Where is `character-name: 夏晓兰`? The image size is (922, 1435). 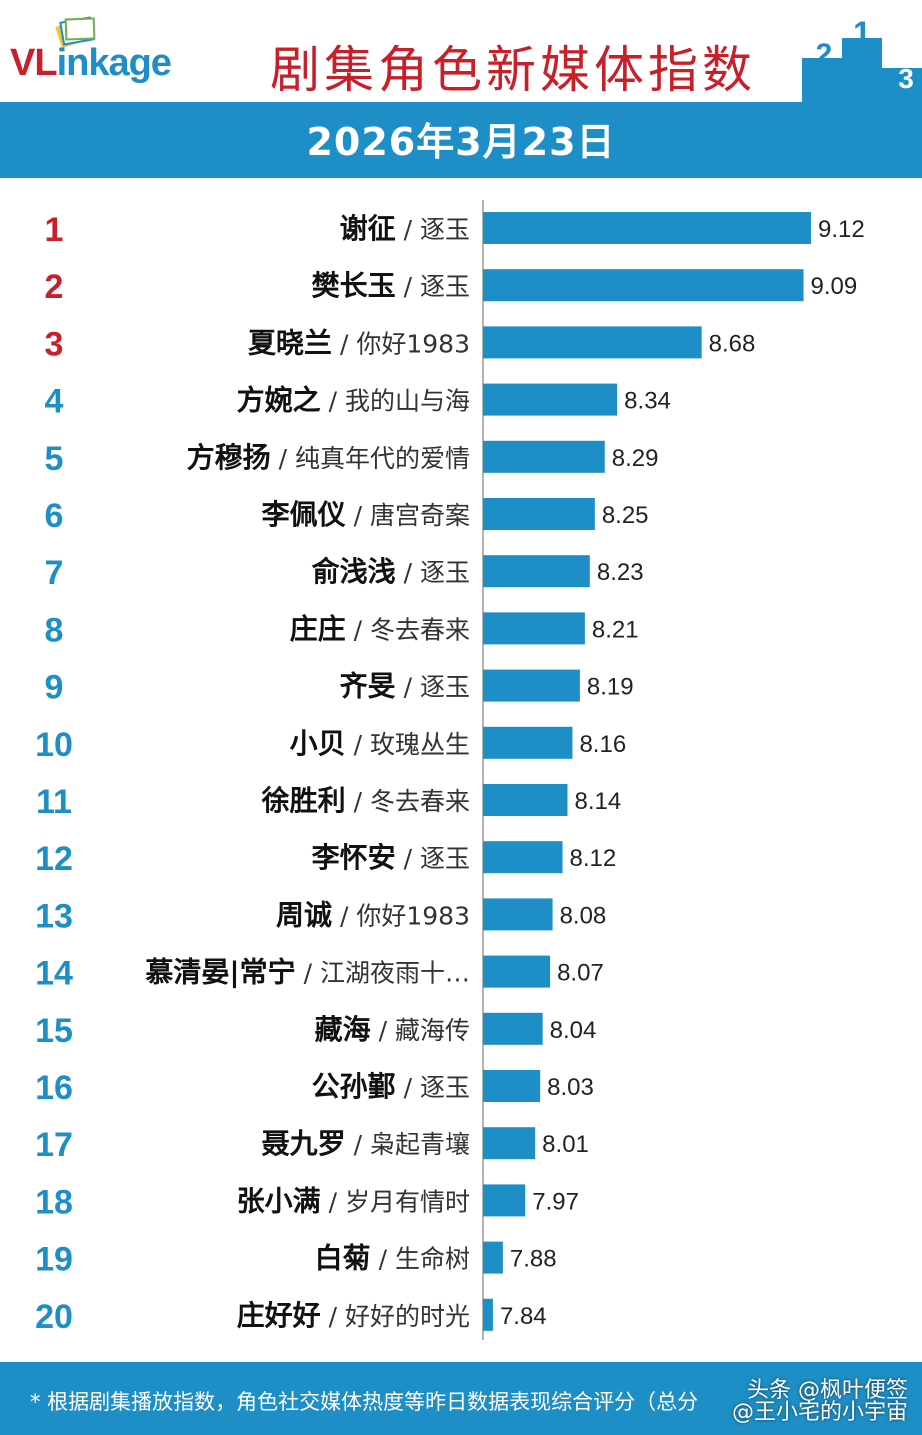
character-name: 夏晓兰 is located at coordinates (290, 342).